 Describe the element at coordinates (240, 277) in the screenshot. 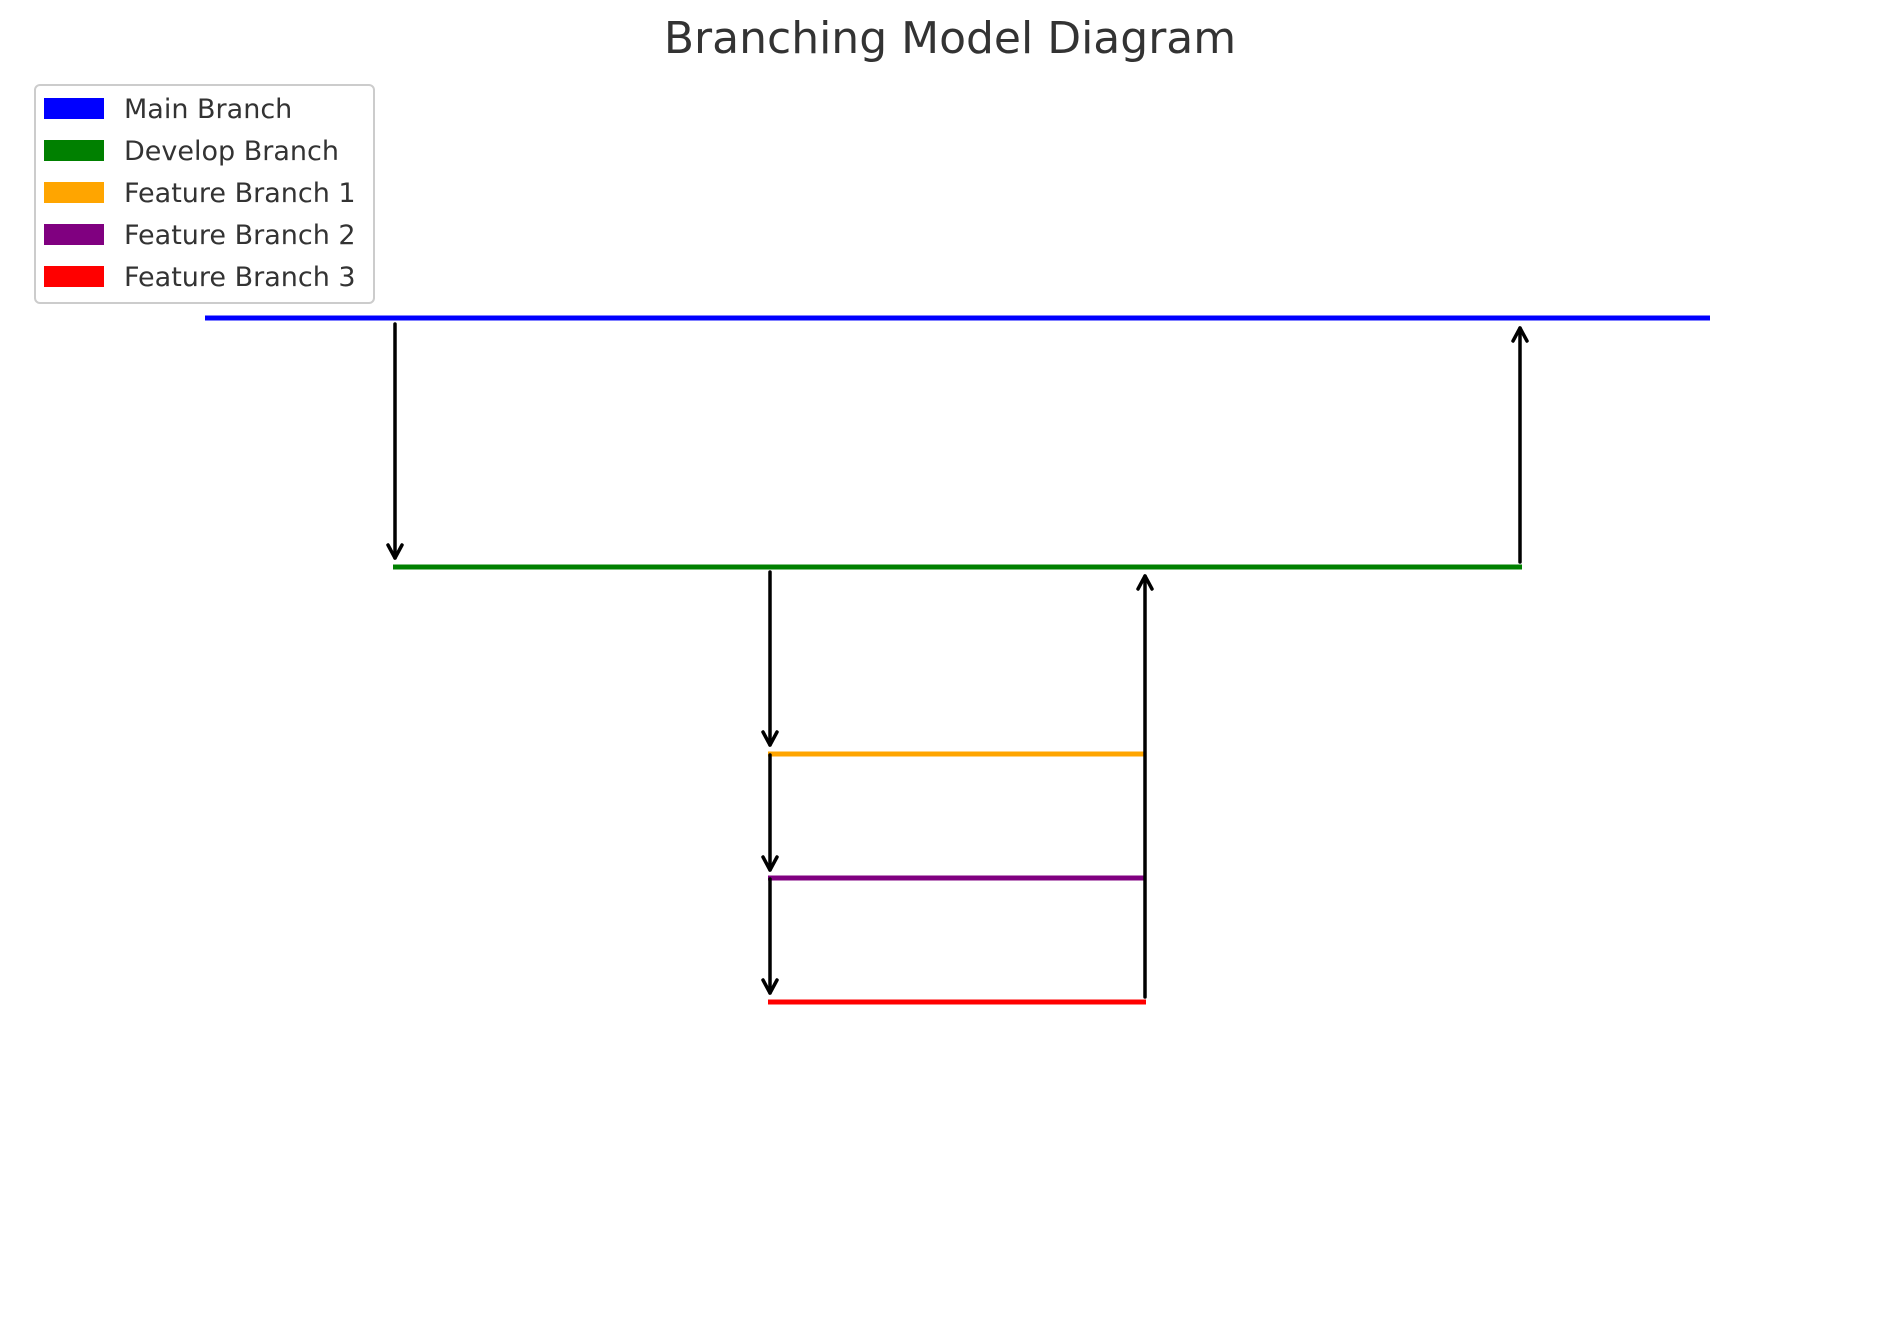

I see `legend-label-feature3: Feature Branch 3` at that location.